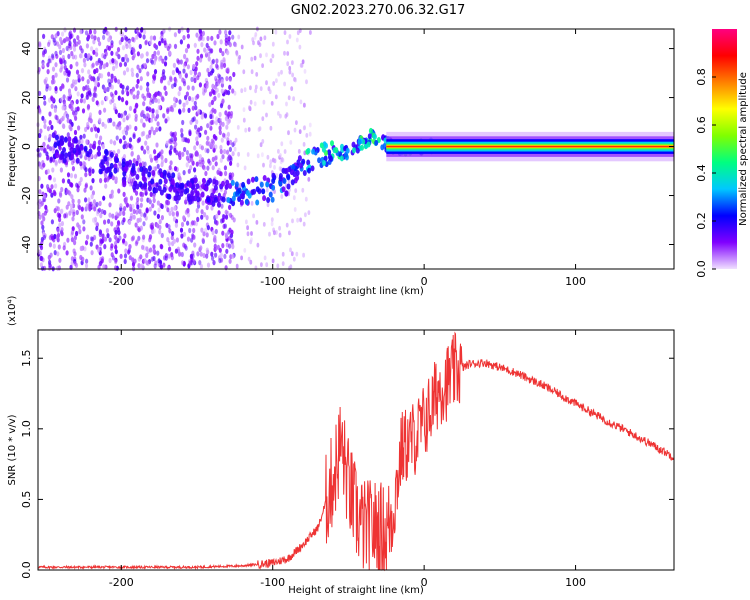 The width and height of the screenshot is (750, 600). I want to click on snr-y-tick-label: 1.0, so click(26, 429).